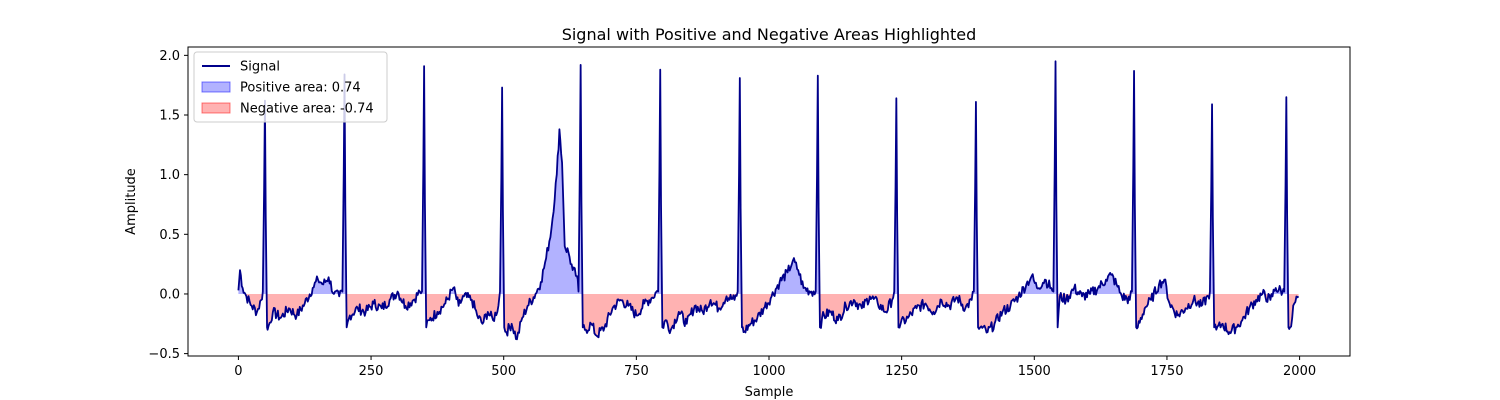 The image size is (1500, 400). Describe the element at coordinates (169, 294) in the screenshot. I see `y-tick-label: 0.0` at that location.